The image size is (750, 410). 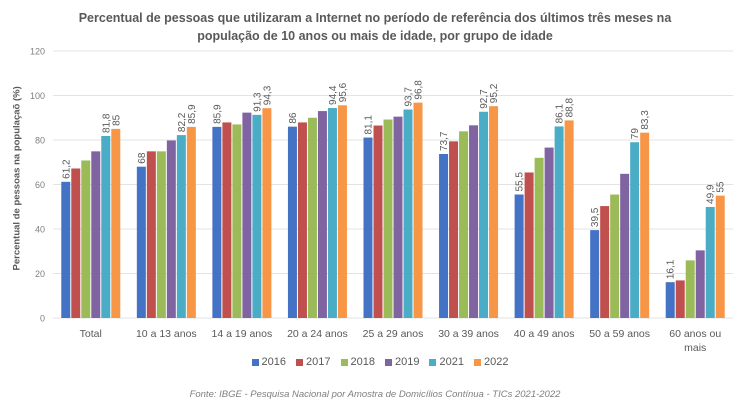 What do you see at coordinates (393, 334) in the screenshot?
I see `x-tick-label: 25 a 29 anos` at bounding box center [393, 334].